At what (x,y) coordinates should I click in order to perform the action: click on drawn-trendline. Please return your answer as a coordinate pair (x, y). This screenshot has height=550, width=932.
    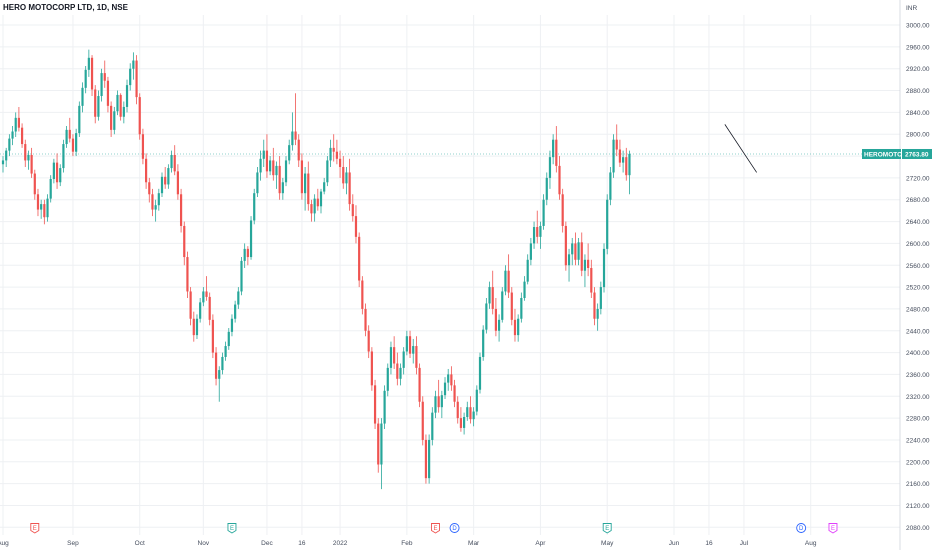
    Looking at the image, I should click on (740, 148).